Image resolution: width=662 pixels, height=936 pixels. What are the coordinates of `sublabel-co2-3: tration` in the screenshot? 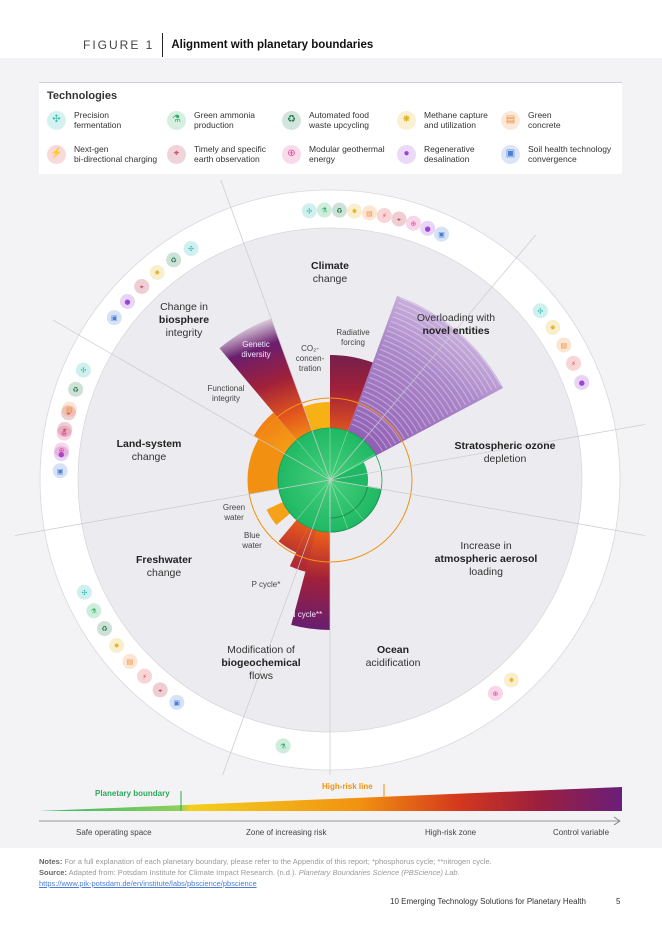 It's located at (310, 368).